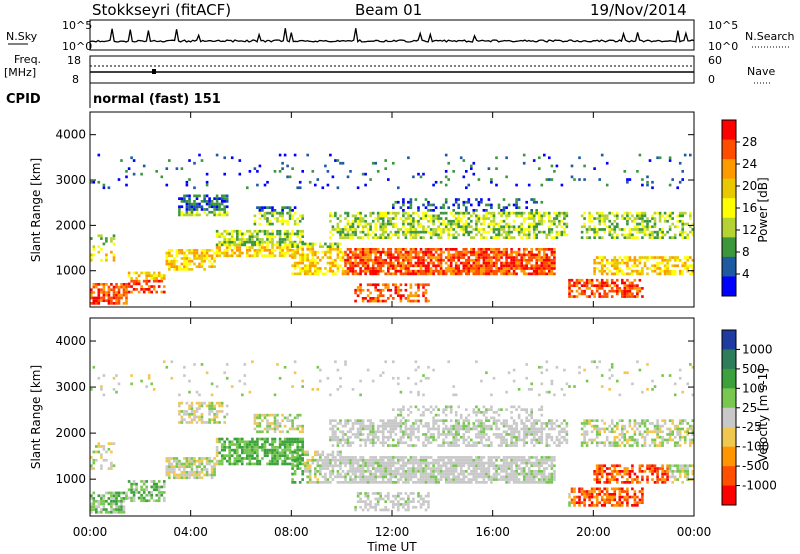 The image size is (800, 554). I want to click on nave-label: Nave, so click(761, 71).